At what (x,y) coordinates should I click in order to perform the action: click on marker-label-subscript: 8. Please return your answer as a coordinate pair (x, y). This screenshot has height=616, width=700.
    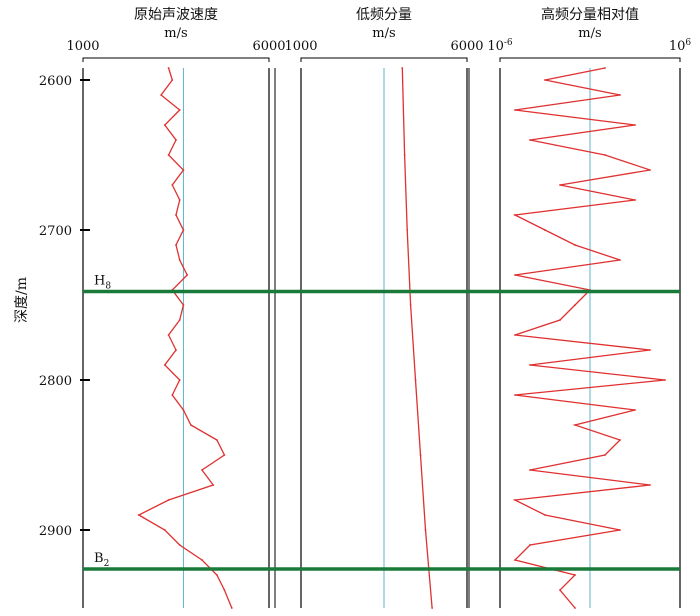
    Looking at the image, I should click on (108, 287).